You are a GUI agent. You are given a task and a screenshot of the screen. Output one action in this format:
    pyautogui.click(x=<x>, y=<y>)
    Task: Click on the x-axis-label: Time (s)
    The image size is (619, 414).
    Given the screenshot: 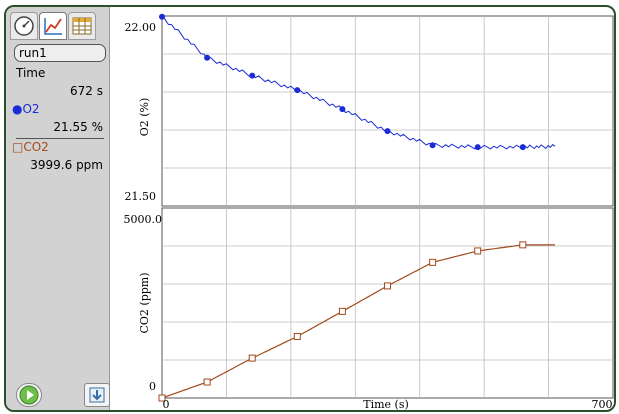 What is the action you would take?
    pyautogui.click(x=386, y=404)
    